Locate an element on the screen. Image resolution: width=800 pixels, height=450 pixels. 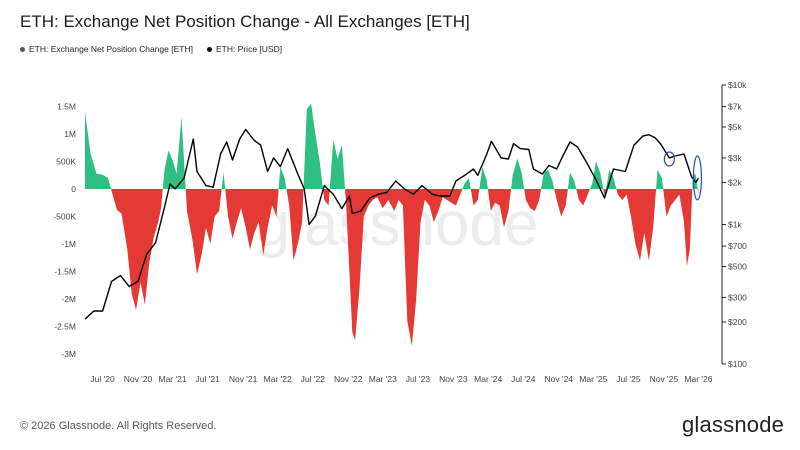
highlight-ellipse-small is located at coordinates (669, 159).